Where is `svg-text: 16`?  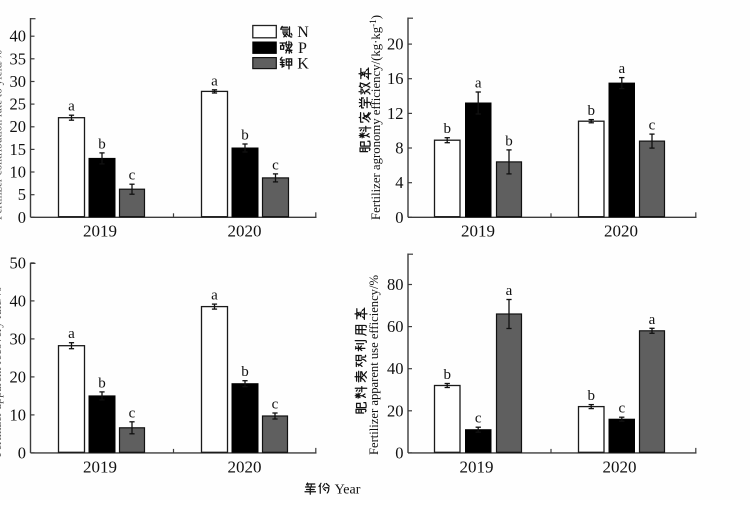
svg-text: 16 is located at coordinates (395, 78).